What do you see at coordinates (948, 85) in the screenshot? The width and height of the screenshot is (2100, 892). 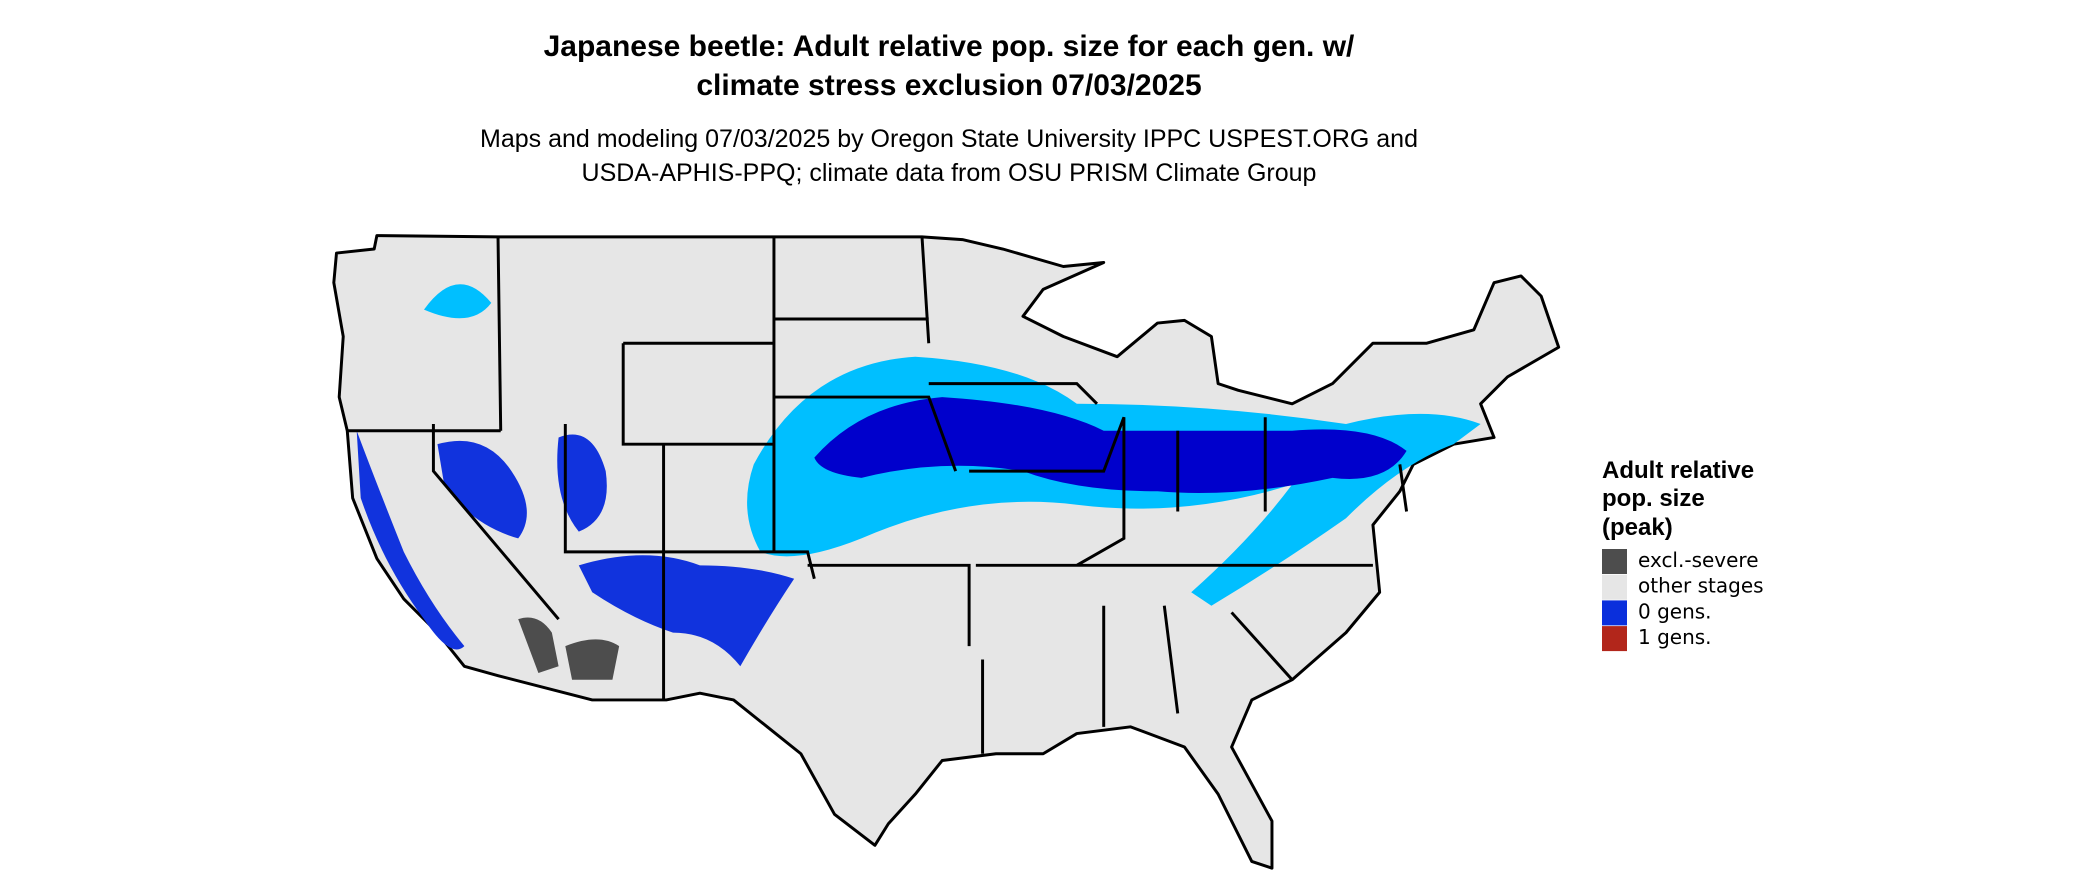 I see `title: climate stress exclusion 07/03/2025` at bounding box center [948, 85].